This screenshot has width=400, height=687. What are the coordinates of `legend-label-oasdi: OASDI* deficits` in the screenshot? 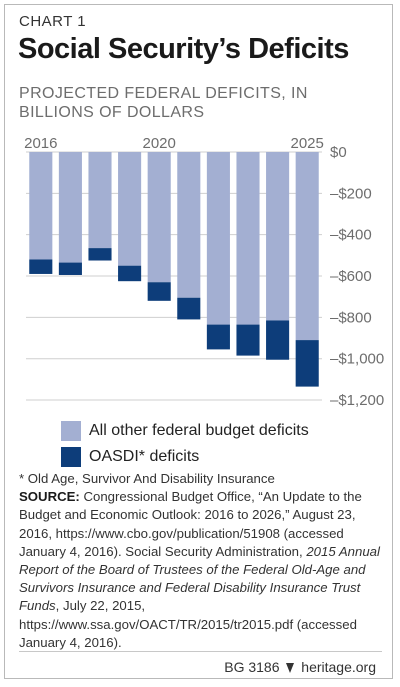 It's located at (144, 456).